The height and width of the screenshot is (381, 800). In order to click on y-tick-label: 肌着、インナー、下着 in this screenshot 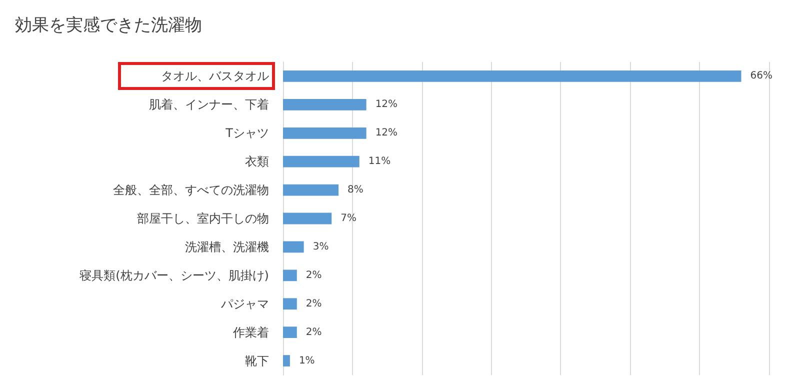, I will do `click(209, 105)`.